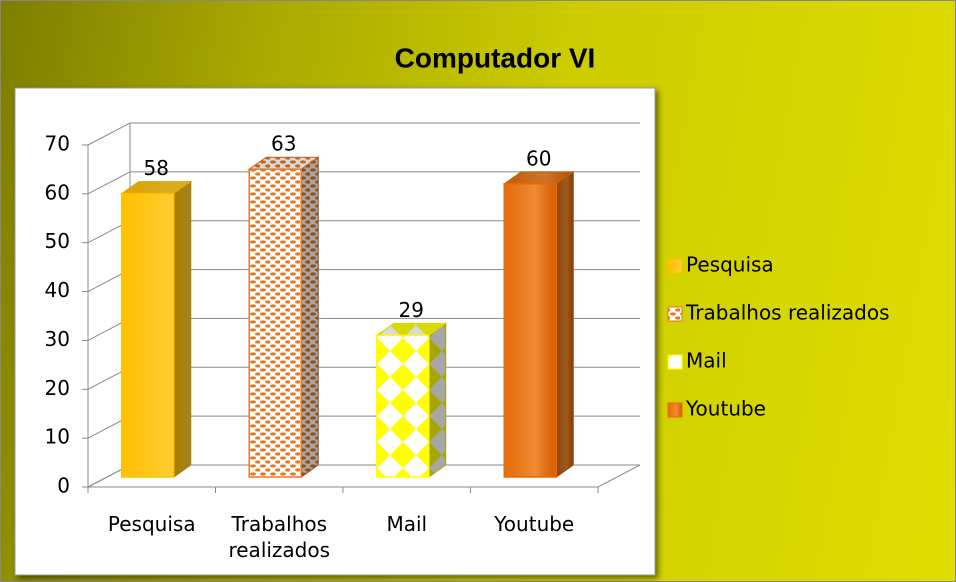 The width and height of the screenshot is (956, 582). Describe the element at coordinates (57, 192) in the screenshot. I see `y-tick-label: 60` at that location.